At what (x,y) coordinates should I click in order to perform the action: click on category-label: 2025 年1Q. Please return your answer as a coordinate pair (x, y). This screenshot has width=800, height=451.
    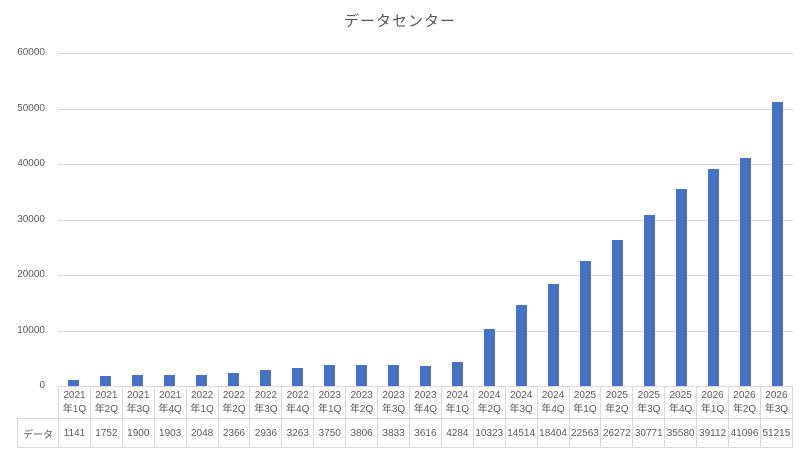
    Looking at the image, I should click on (584, 402).